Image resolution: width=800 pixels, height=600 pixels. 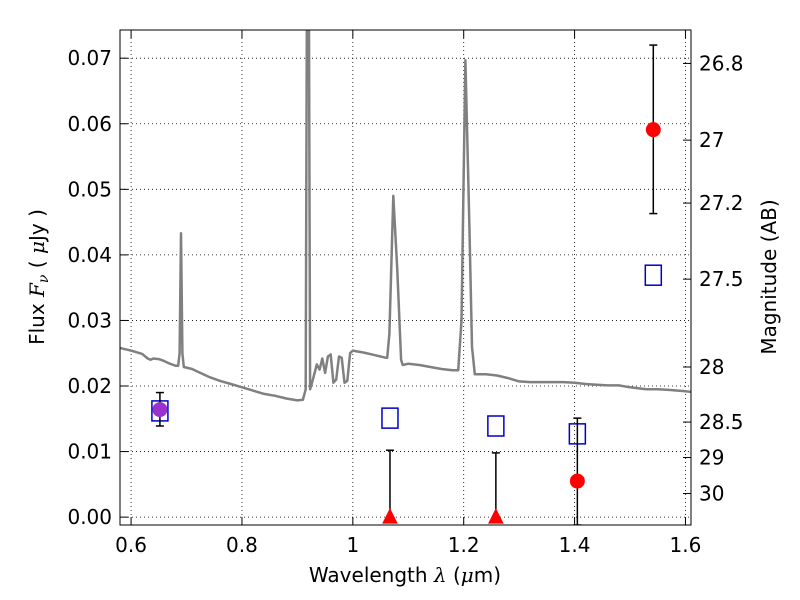 What do you see at coordinates (769, 276) in the screenshot?
I see `y2-axis-label: Magnitude (AB)` at bounding box center [769, 276].